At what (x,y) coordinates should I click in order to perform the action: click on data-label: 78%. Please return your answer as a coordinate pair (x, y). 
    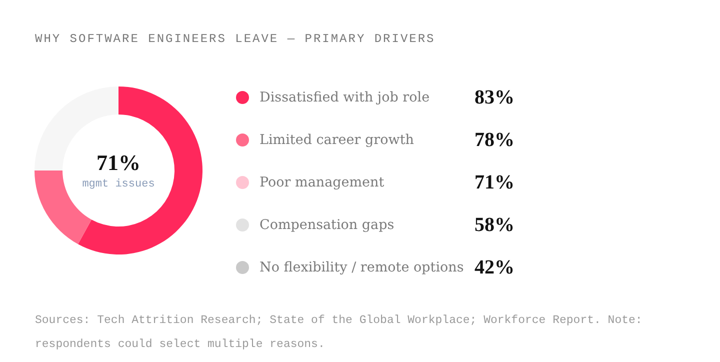
    Looking at the image, I should click on (494, 140).